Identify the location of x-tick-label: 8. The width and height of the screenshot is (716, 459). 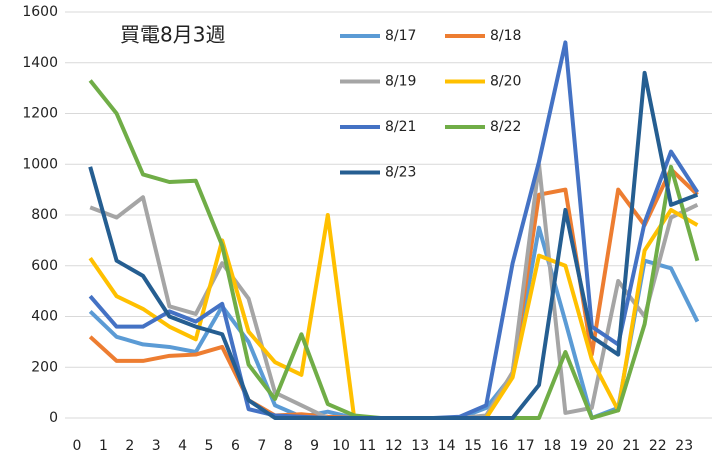
(288, 446).